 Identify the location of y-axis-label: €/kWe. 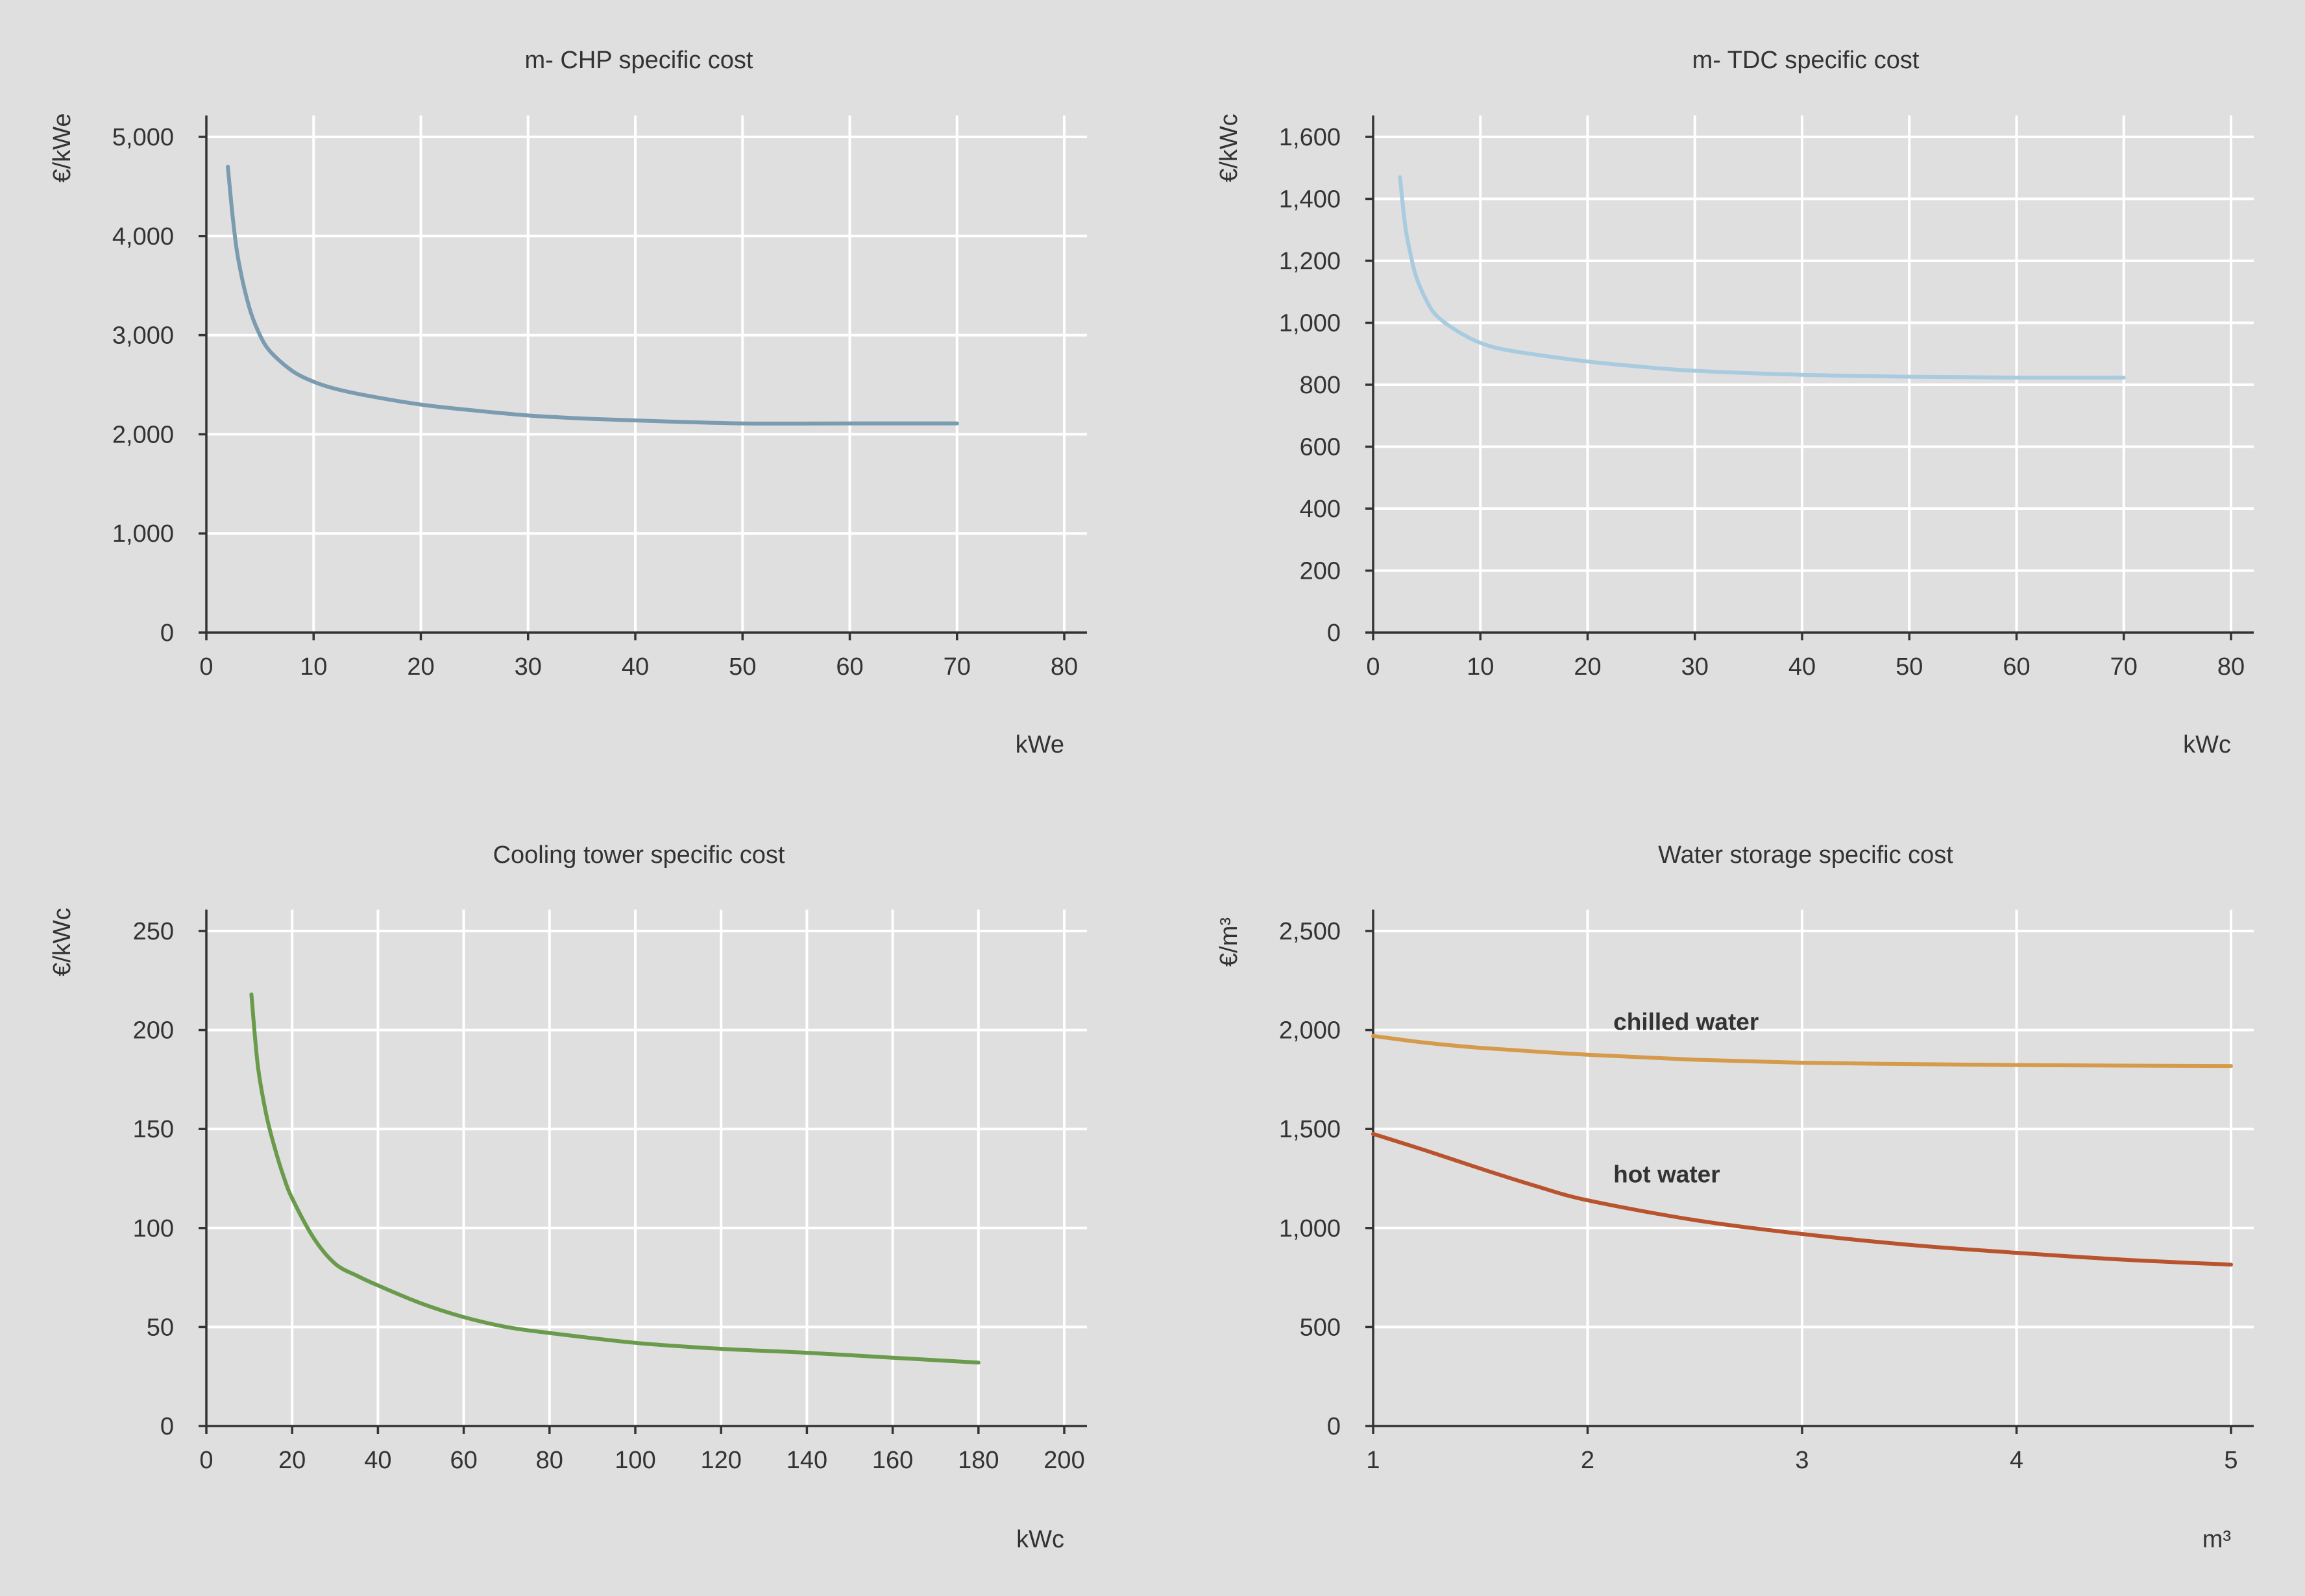
(63, 147).